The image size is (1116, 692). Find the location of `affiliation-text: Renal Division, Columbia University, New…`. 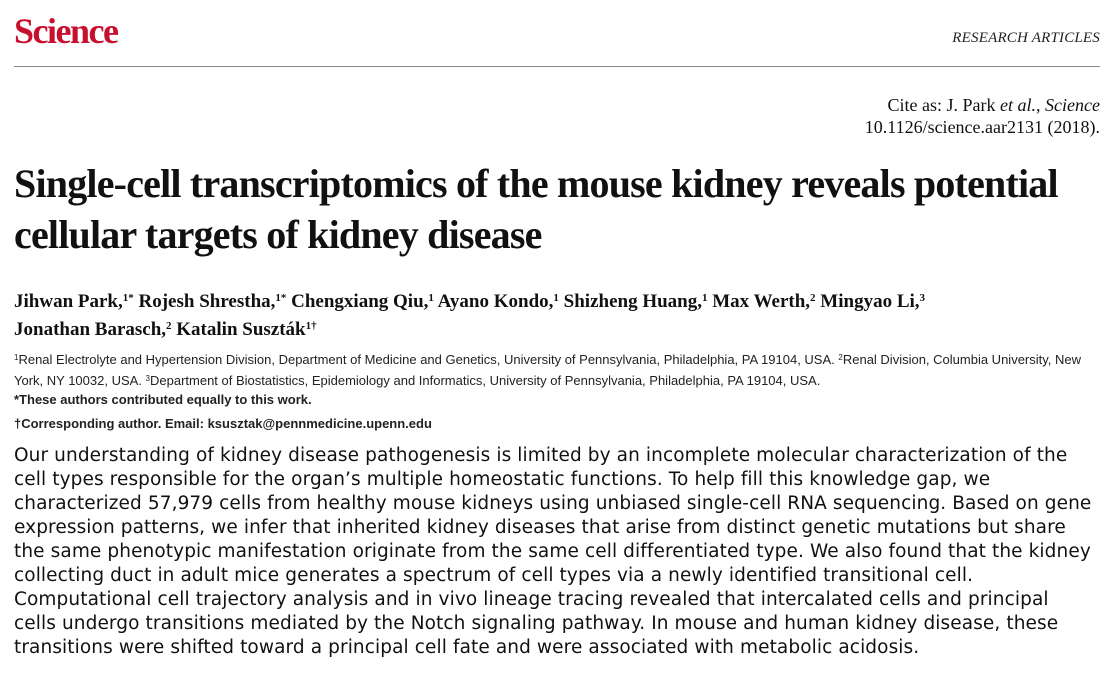

affiliation-text: Renal Division, Columbia University, New… is located at coordinates (548, 370).